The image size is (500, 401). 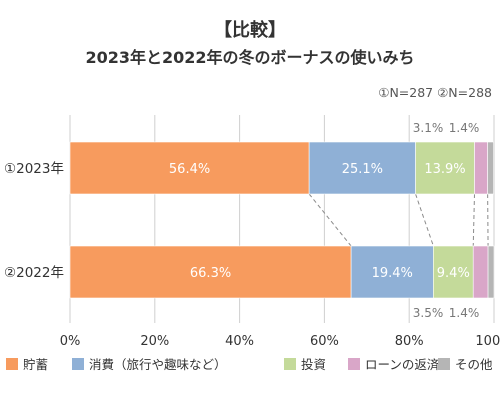 I want to click on data-label: 9.4%, so click(x=453, y=273).